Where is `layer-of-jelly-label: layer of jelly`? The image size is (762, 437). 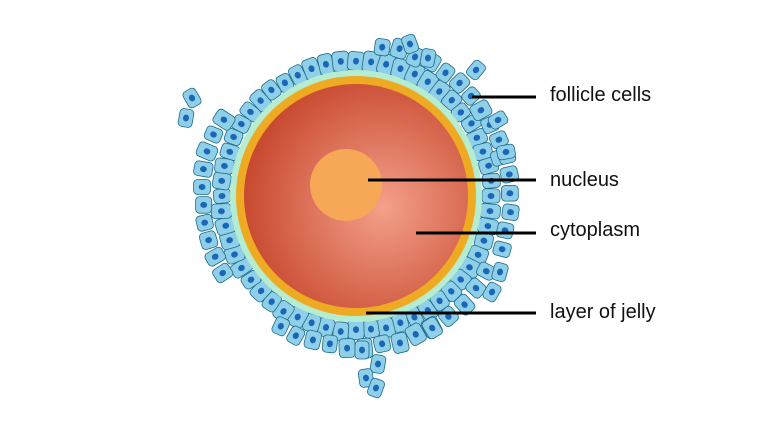 layer-of-jelly-label: layer of jelly is located at coordinates (603, 312).